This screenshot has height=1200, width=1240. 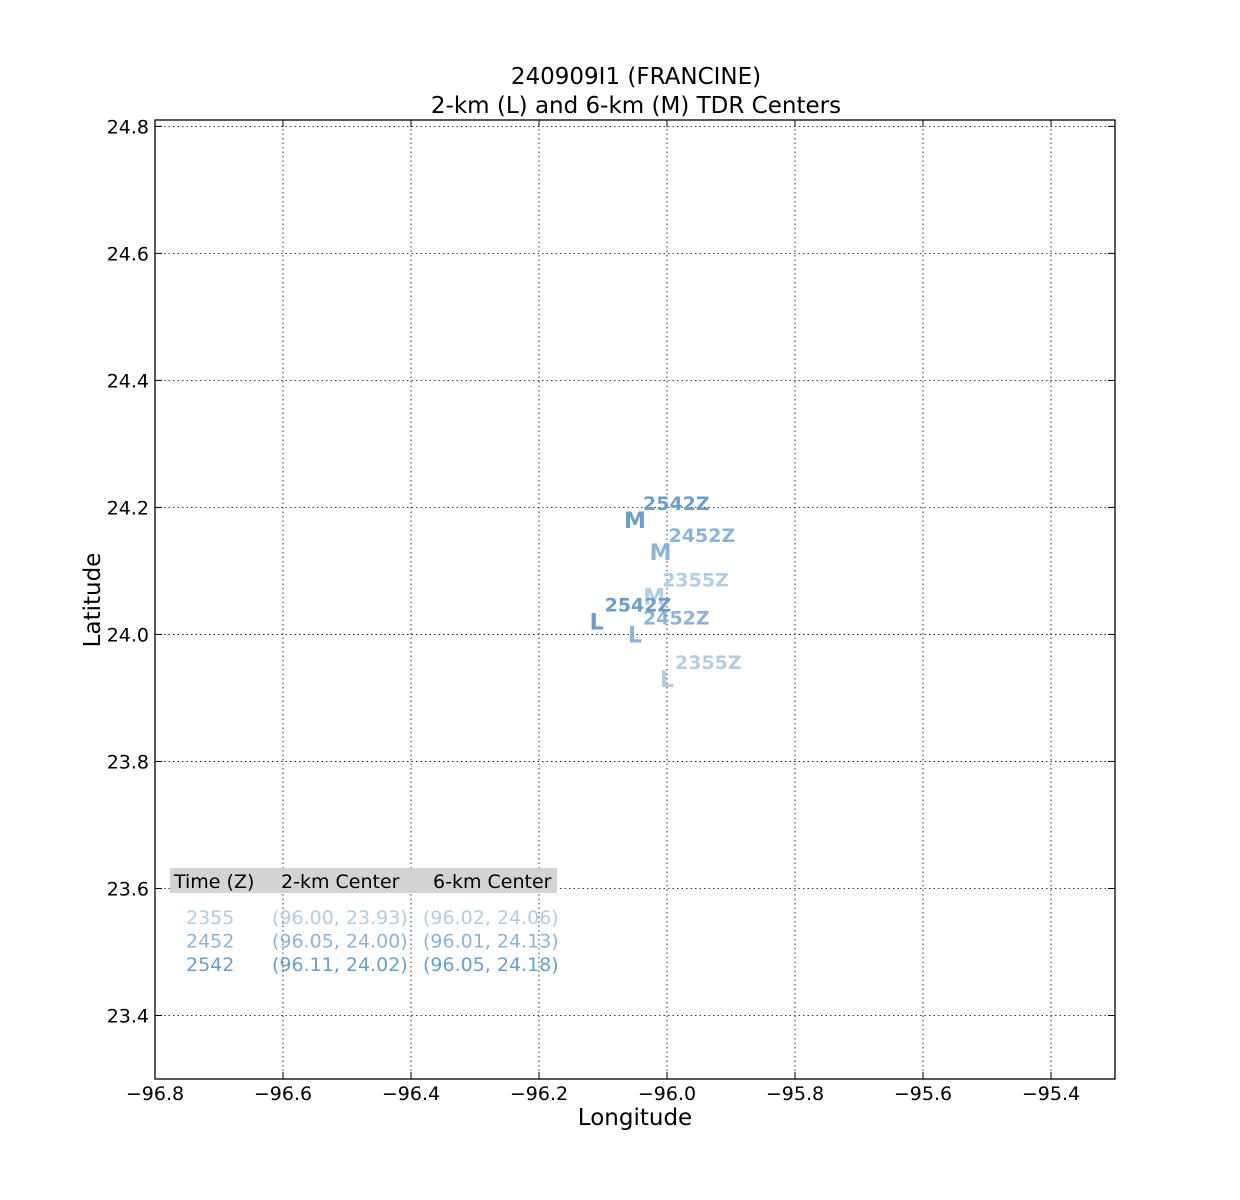 I want to click on y-tick-label: 23.4, so click(x=128, y=1016).